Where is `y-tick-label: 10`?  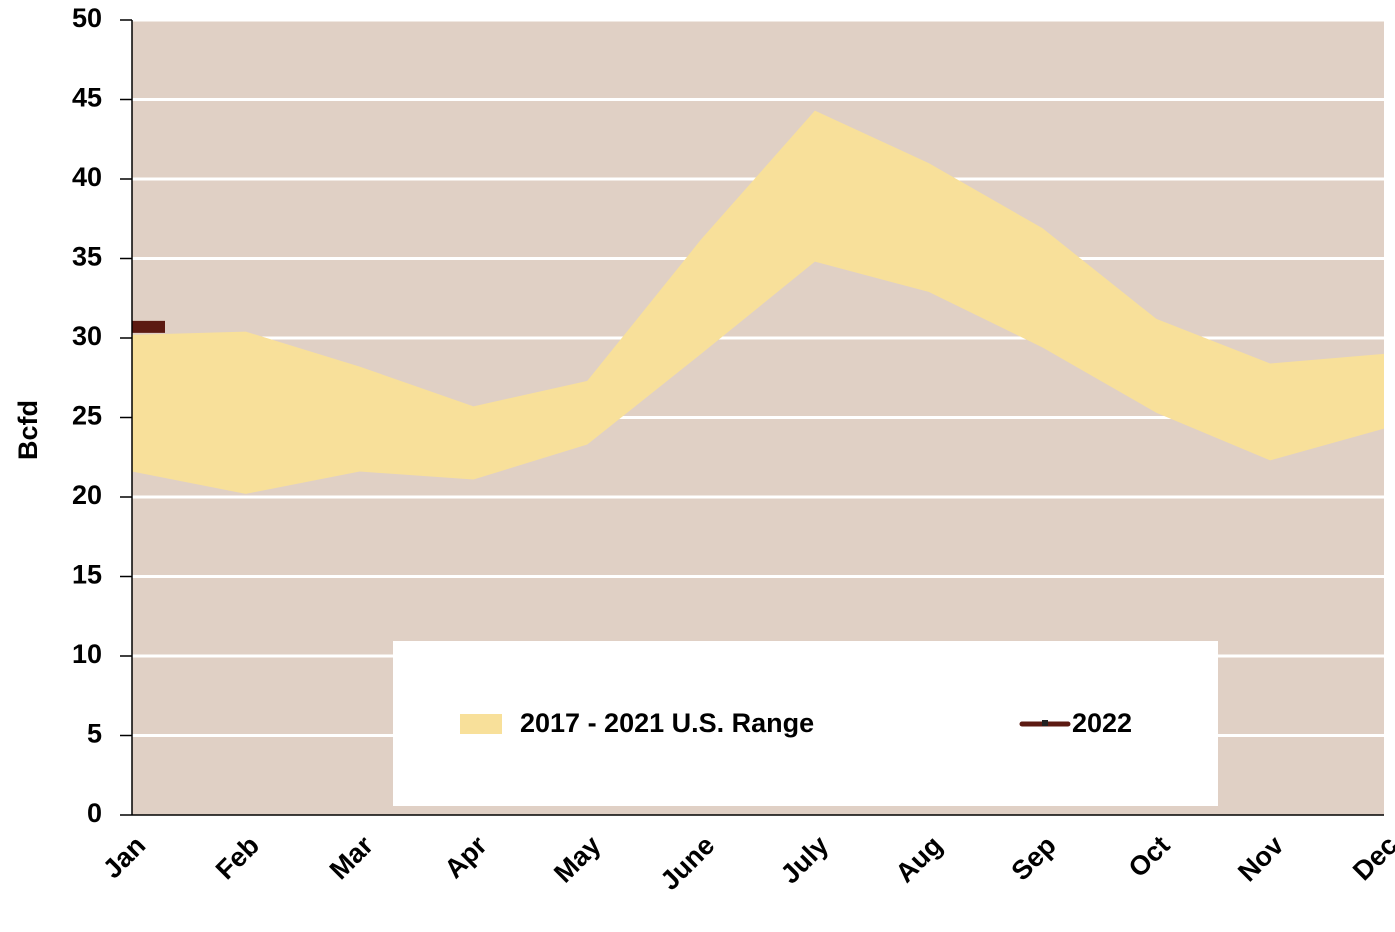
y-tick-label: 10 is located at coordinates (87, 654).